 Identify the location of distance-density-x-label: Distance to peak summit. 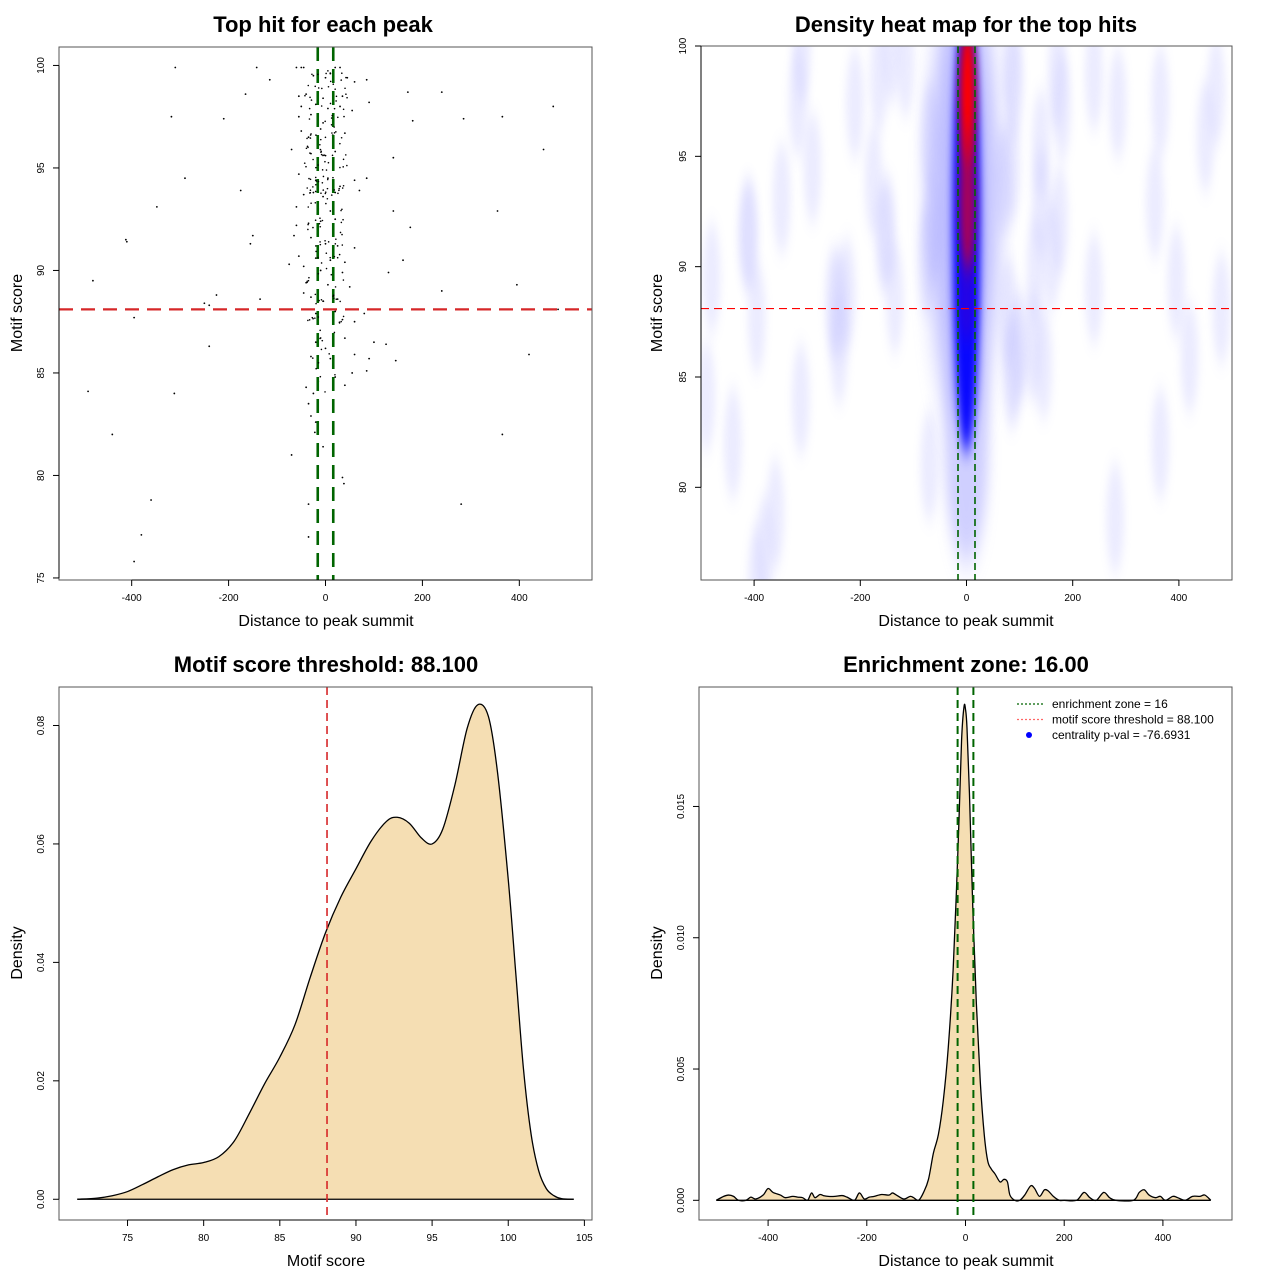
(966, 1261).